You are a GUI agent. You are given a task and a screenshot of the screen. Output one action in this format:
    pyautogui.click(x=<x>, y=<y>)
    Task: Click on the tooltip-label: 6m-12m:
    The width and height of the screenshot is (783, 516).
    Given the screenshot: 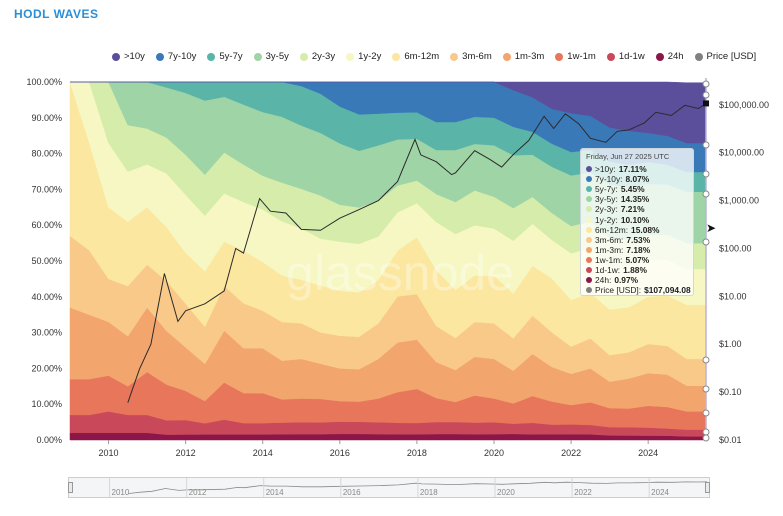 What is the action you would take?
    pyautogui.click(x=612, y=229)
    